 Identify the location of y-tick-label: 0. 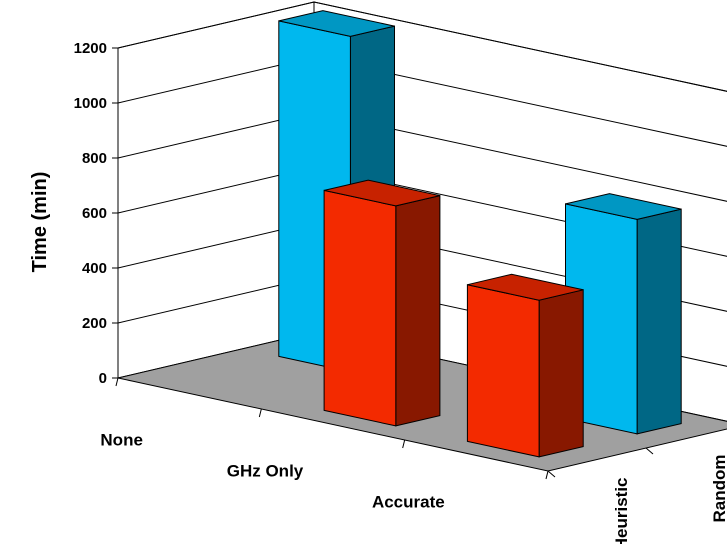
(103, 378).